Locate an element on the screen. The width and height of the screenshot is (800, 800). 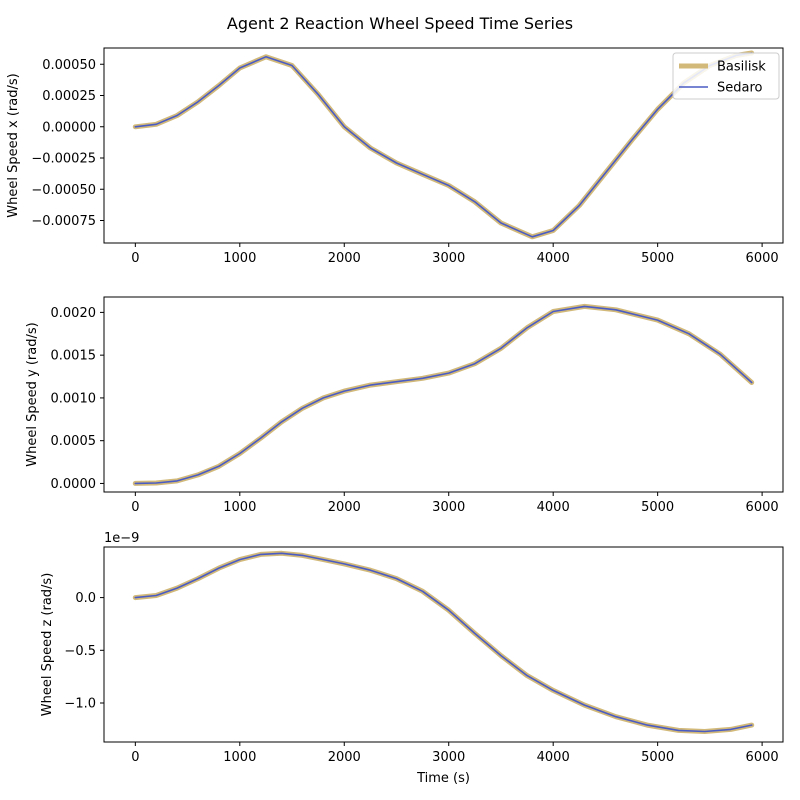
y-tick-label: 0.0000 is located at coordinates (74, 484).